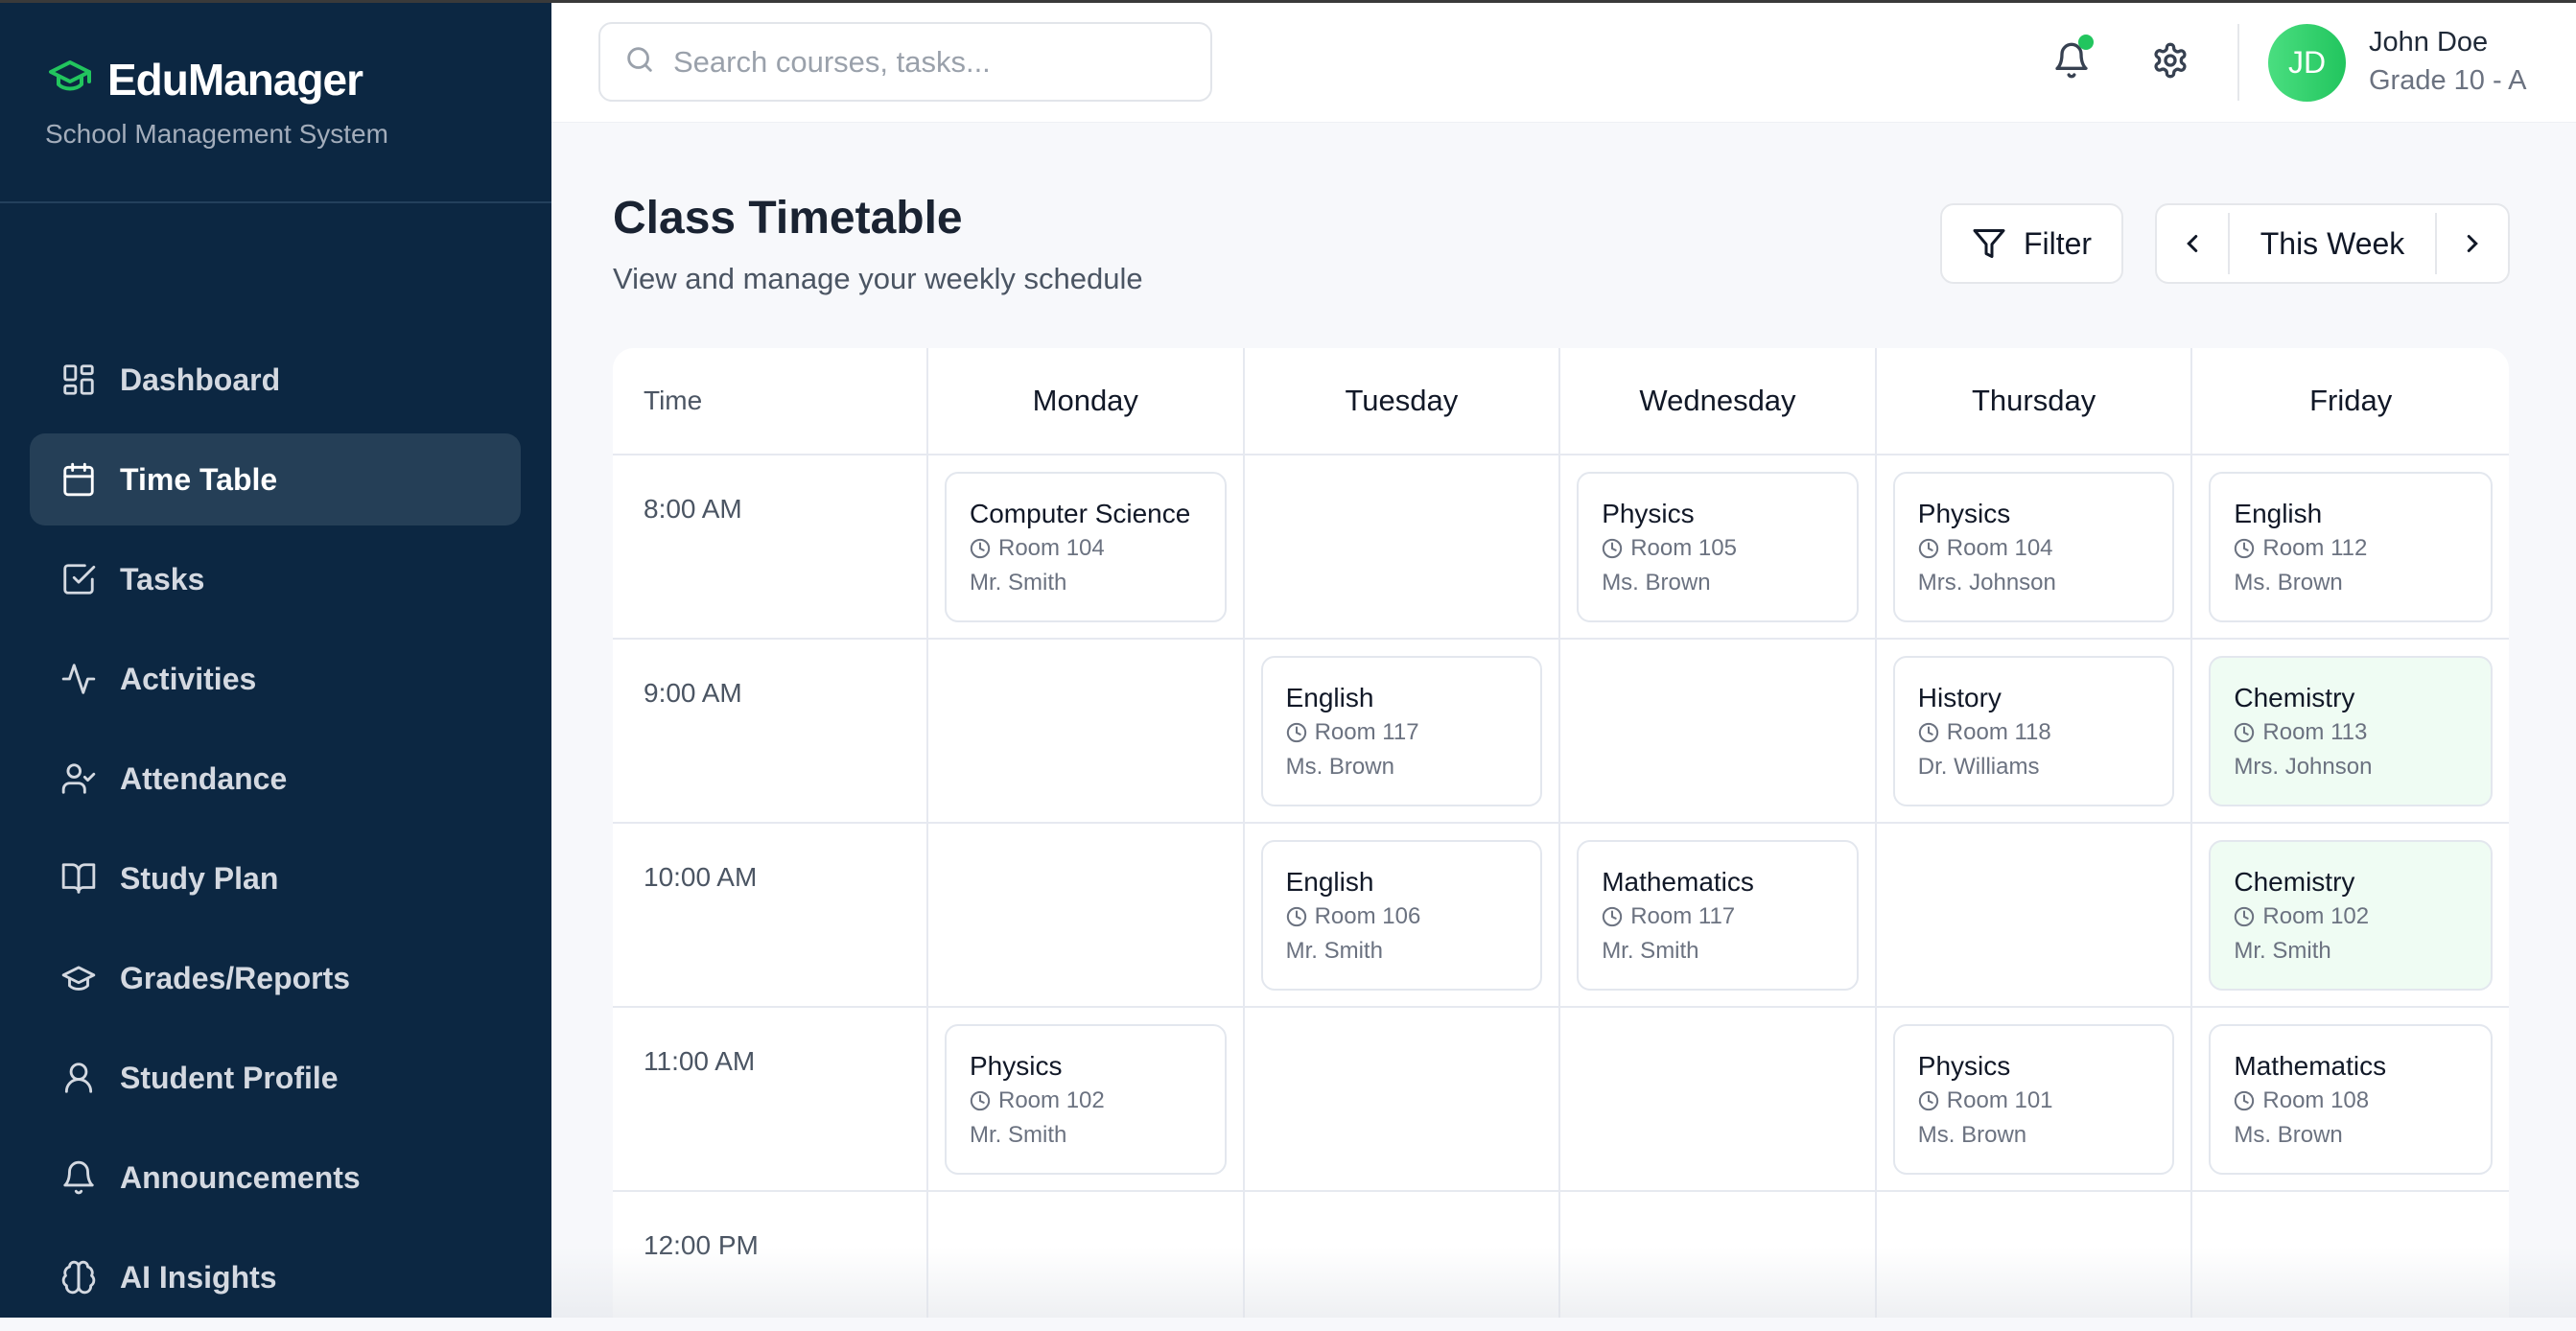  I want to click on time-slot-label: 8:00 AM, so click(770, 547).